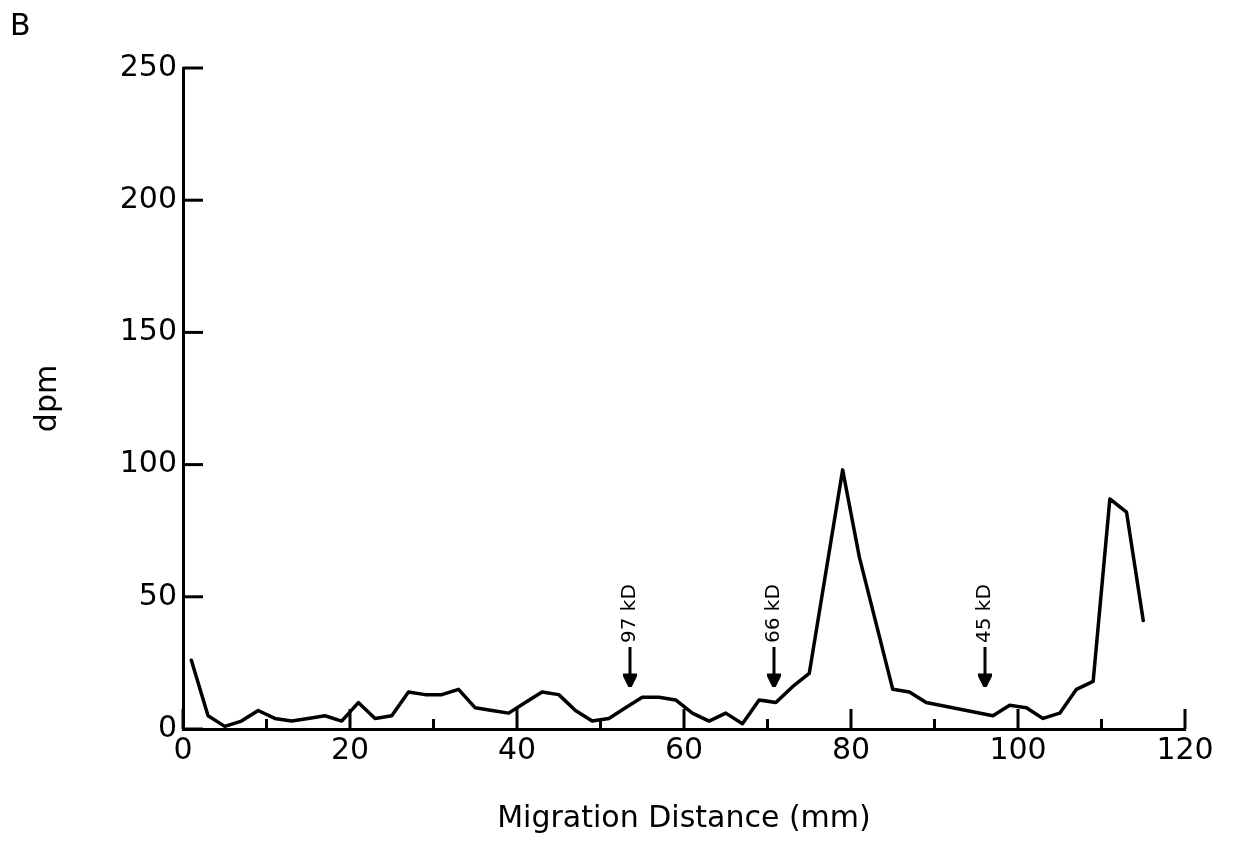 Image resolution: width=1233 pixels, height=846 pixels. Describe the element at coordinates (350, 748) in the screenshot. I see `x-tick-label: 20` at that location.